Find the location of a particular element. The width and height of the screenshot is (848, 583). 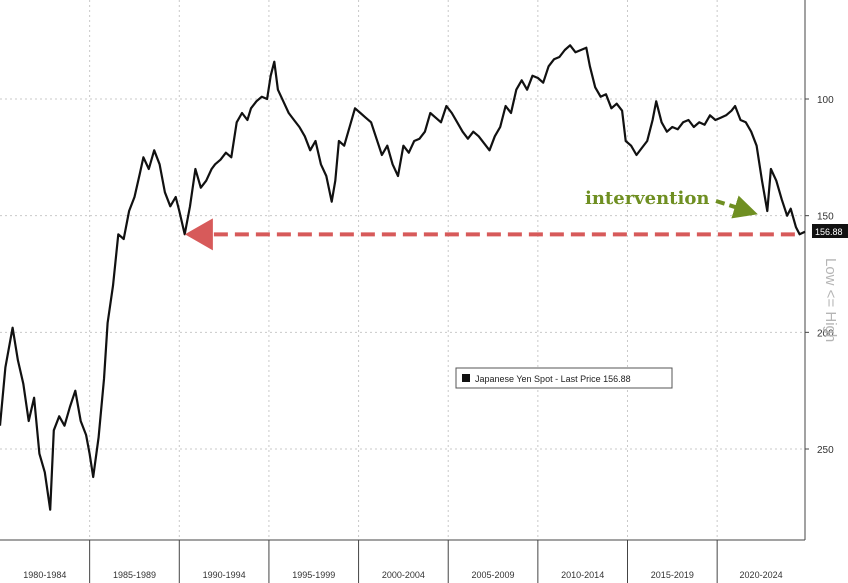

x-tick-label-1995-1999: 1995-1999 is located at coordinates (313, 575).